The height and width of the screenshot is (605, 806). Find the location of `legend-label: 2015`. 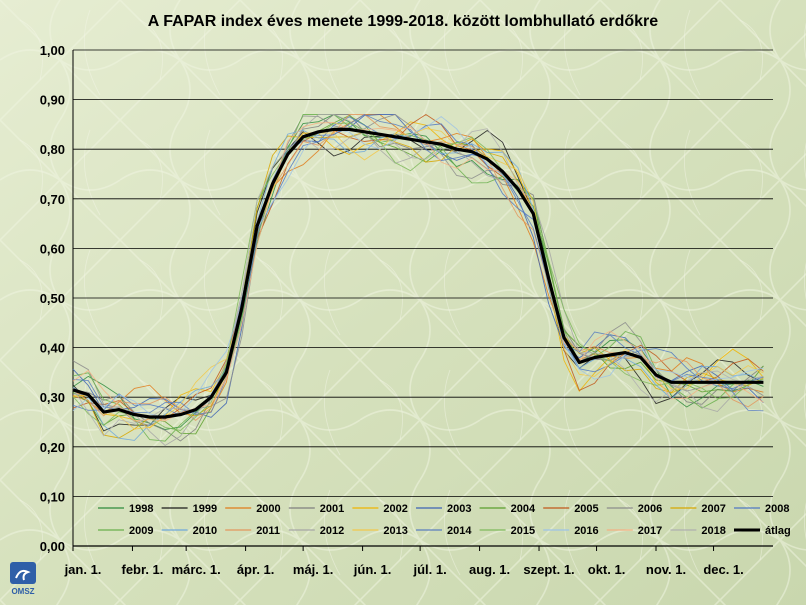

legend-label: 2015 is located at coordinates (523, 531).